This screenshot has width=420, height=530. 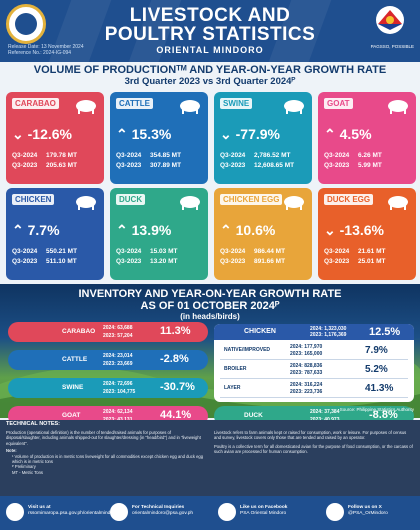 I want to click on q2023-value: Q3-2023 13.20 MT, so click(x=147, y=261).